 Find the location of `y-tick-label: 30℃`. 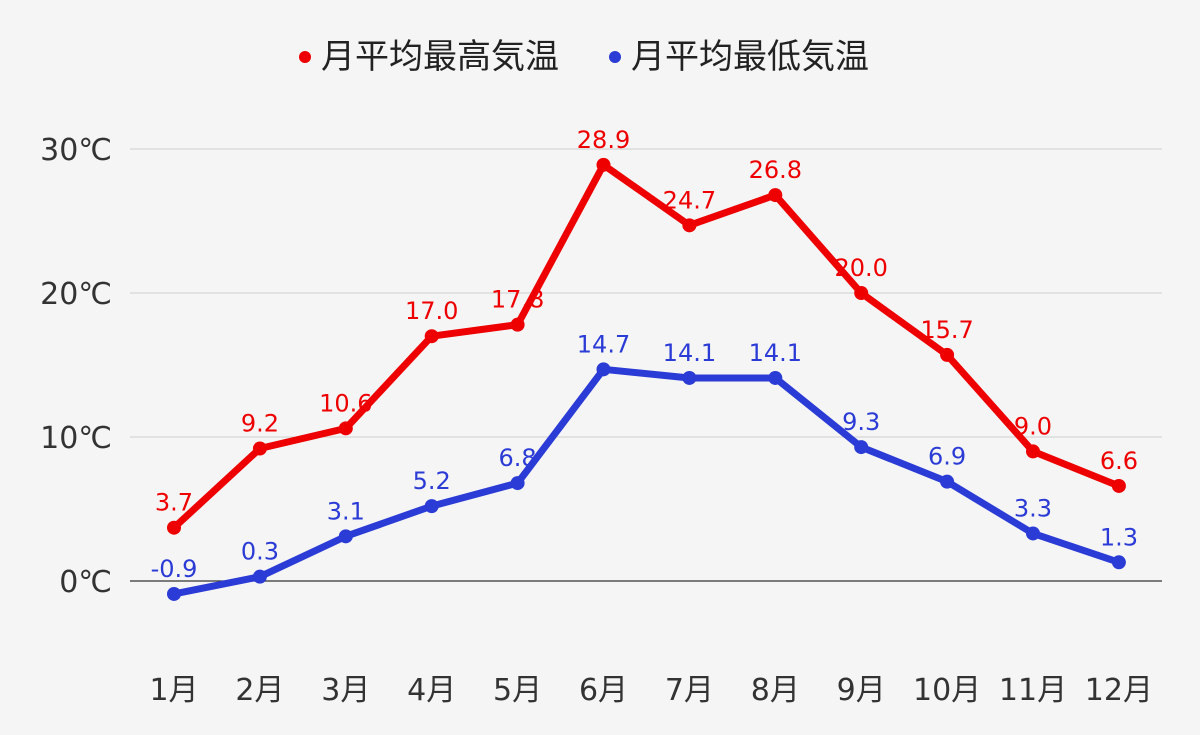

y-tick-label: 30℃ is located at coordinates (76, 150).